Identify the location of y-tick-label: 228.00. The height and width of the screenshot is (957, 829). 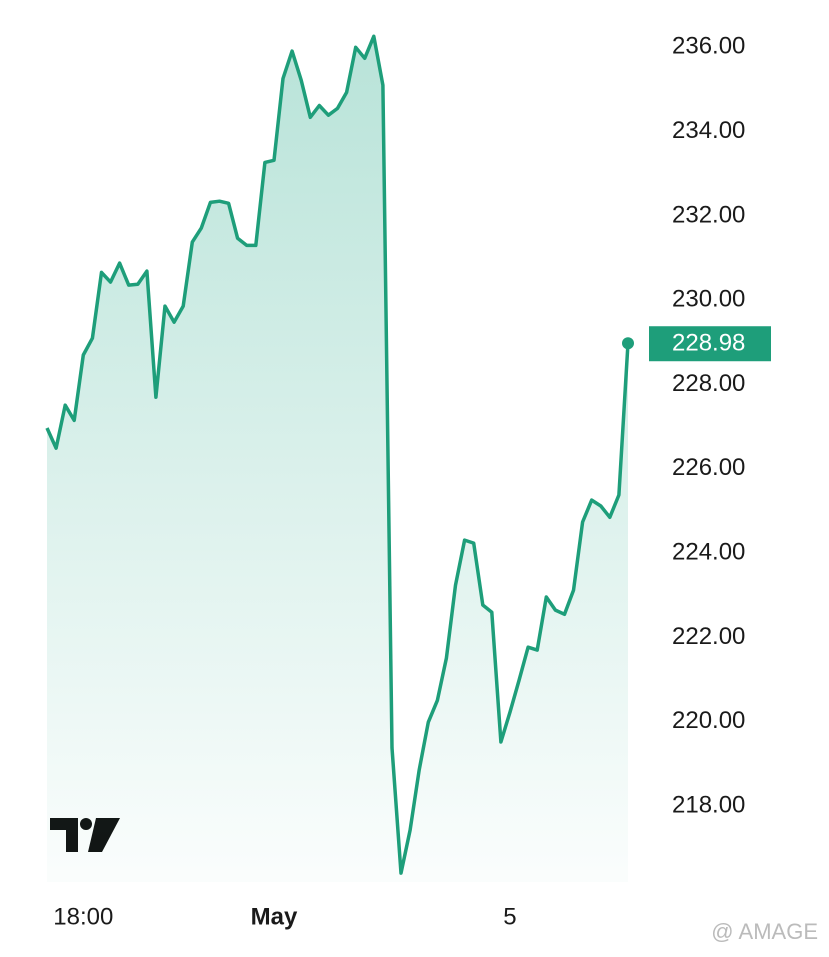
(708, 383).